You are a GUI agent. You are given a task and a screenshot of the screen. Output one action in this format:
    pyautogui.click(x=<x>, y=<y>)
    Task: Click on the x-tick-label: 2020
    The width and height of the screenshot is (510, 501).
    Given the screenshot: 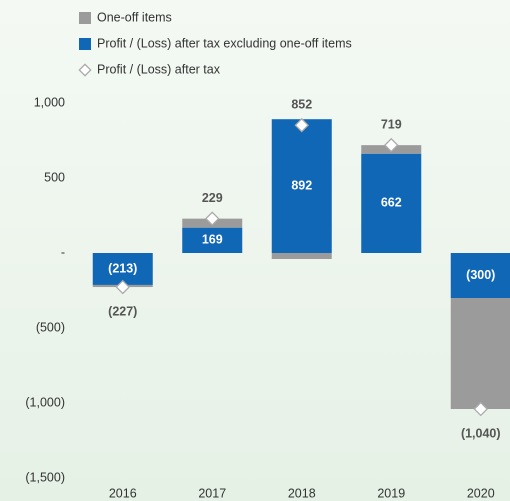 What is the action you would take?
    pyautogui.click(x=481, y=493)
    